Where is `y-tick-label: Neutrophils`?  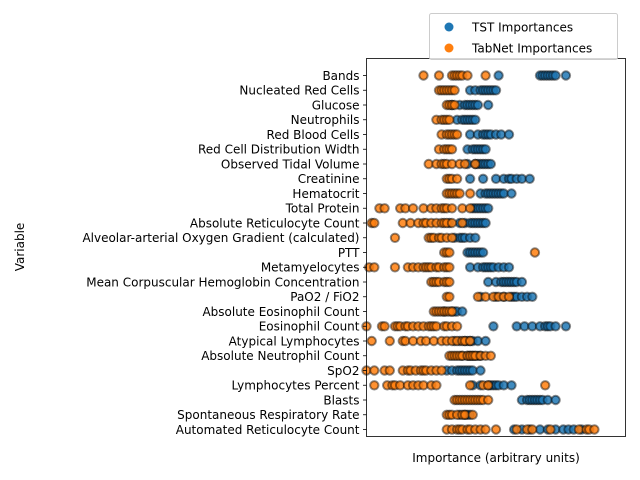
y-tick-label: Neutrophils is located at coordinates (325, 120).